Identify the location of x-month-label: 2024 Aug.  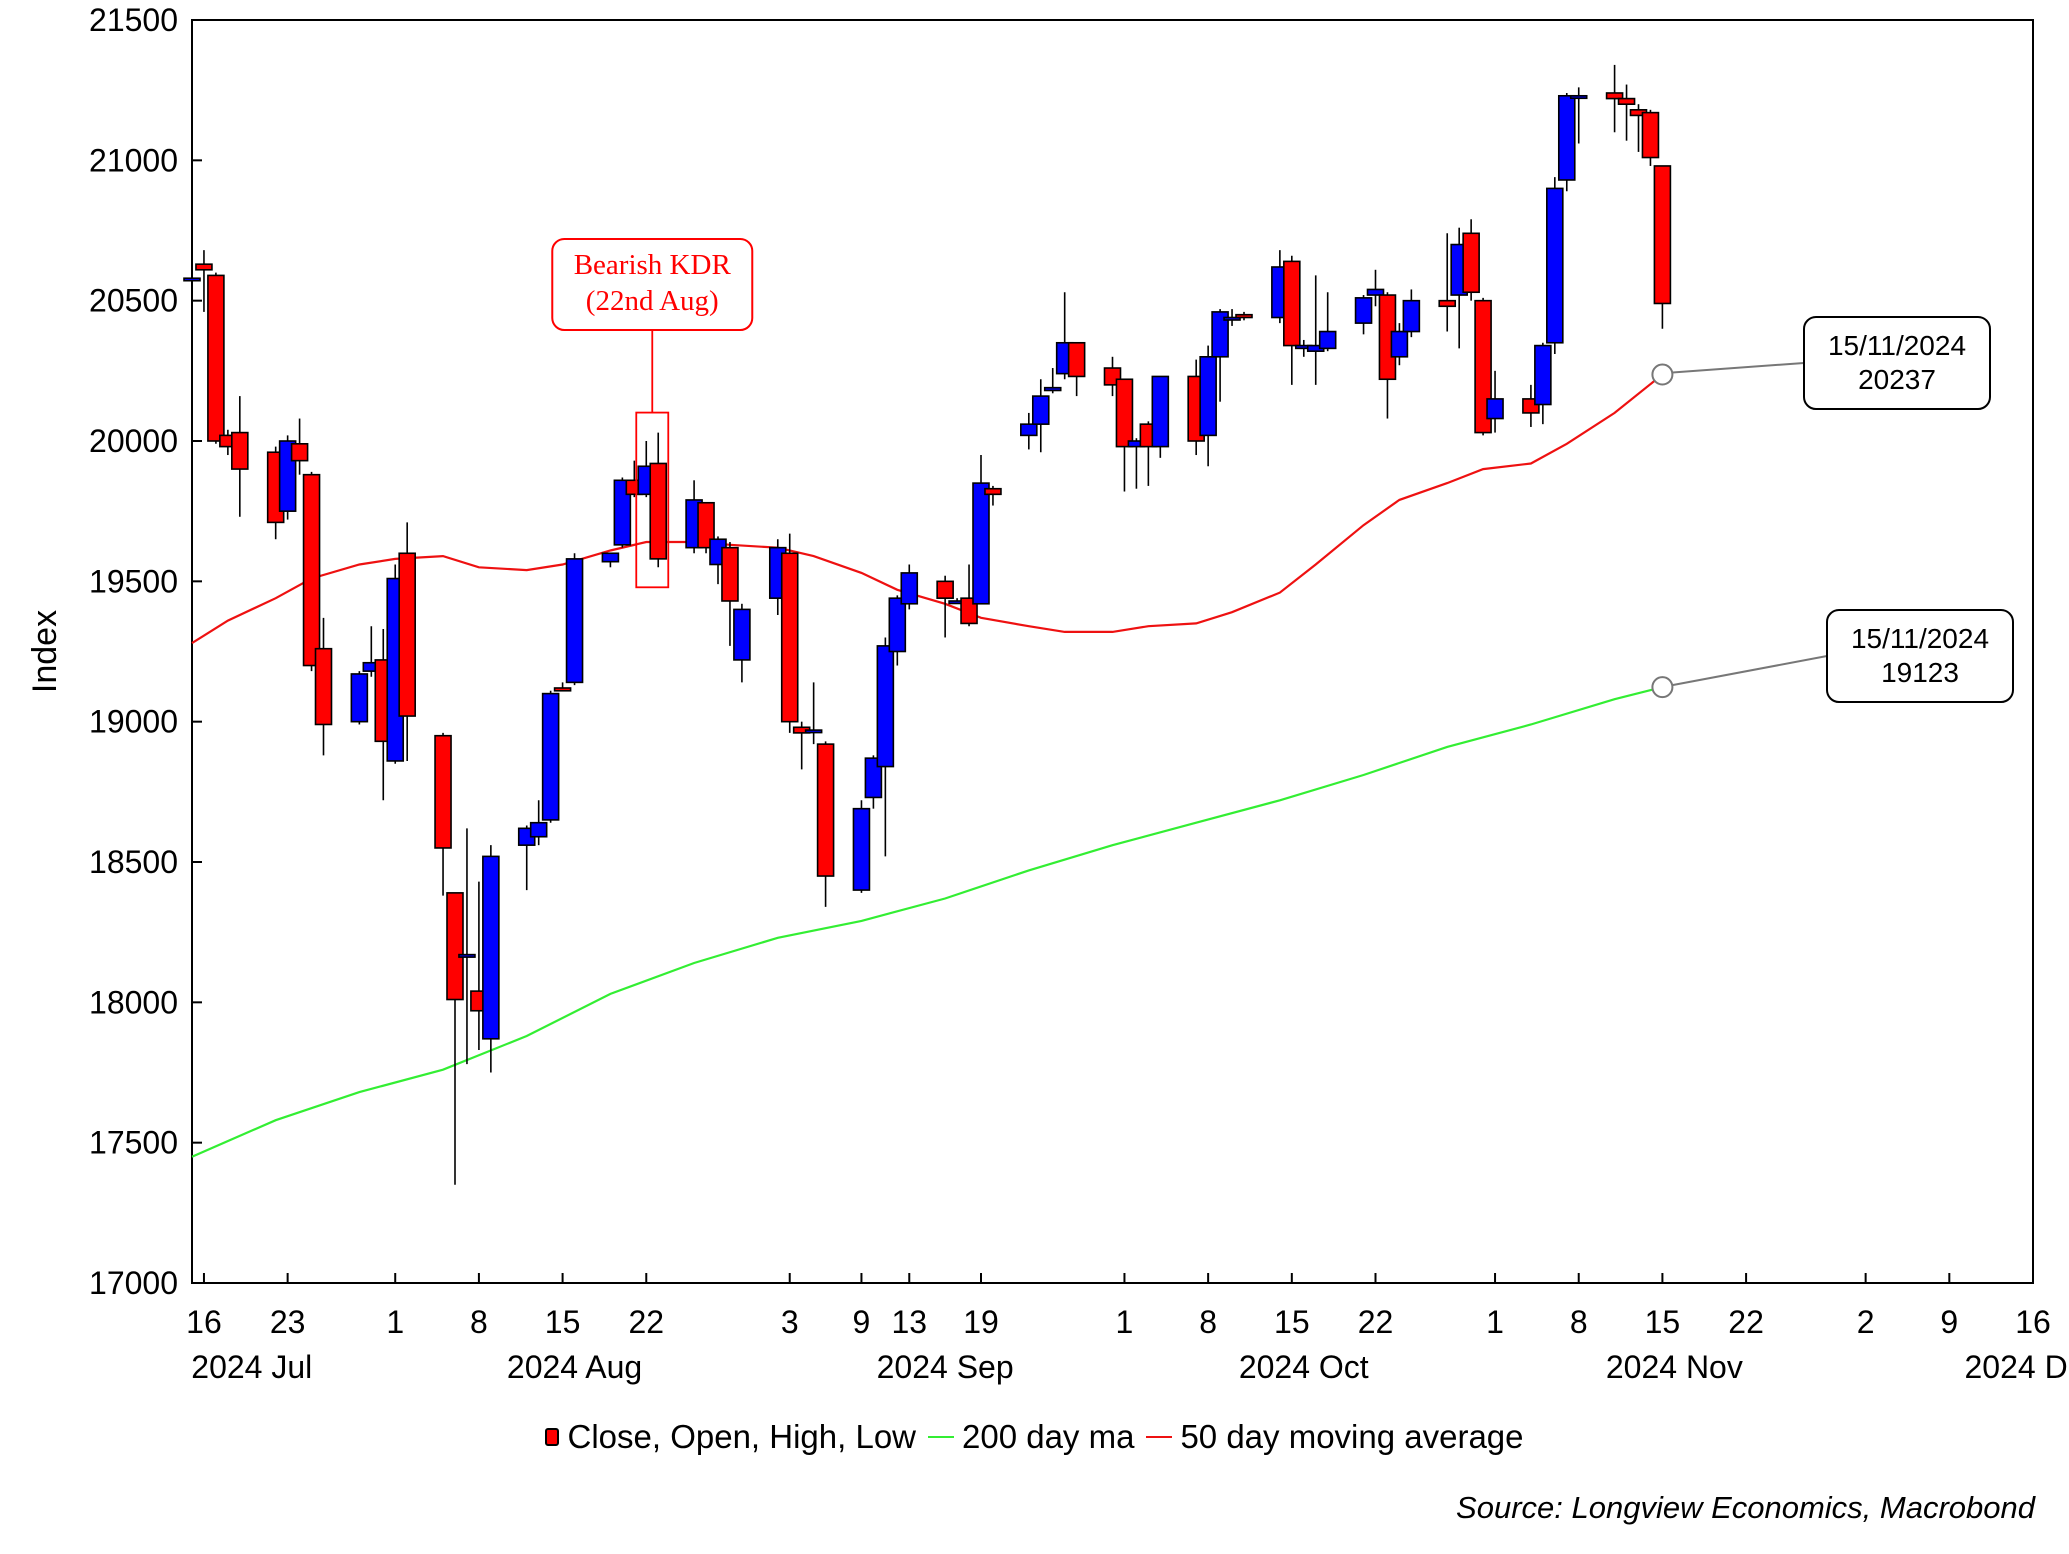
(574, 1367).